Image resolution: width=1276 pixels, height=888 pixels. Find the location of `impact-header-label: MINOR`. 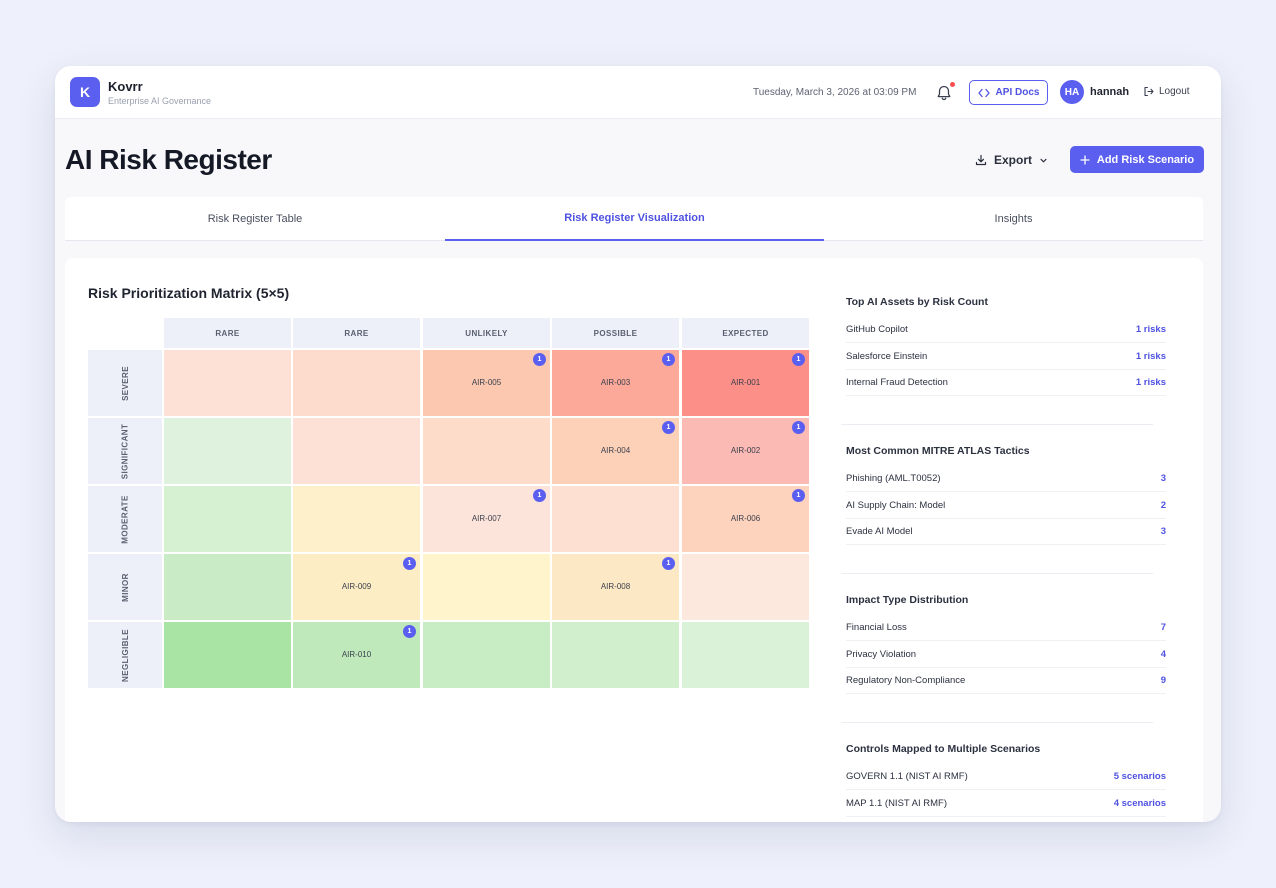

impact-header-label: MINOR is located at coordinates (125, 587).